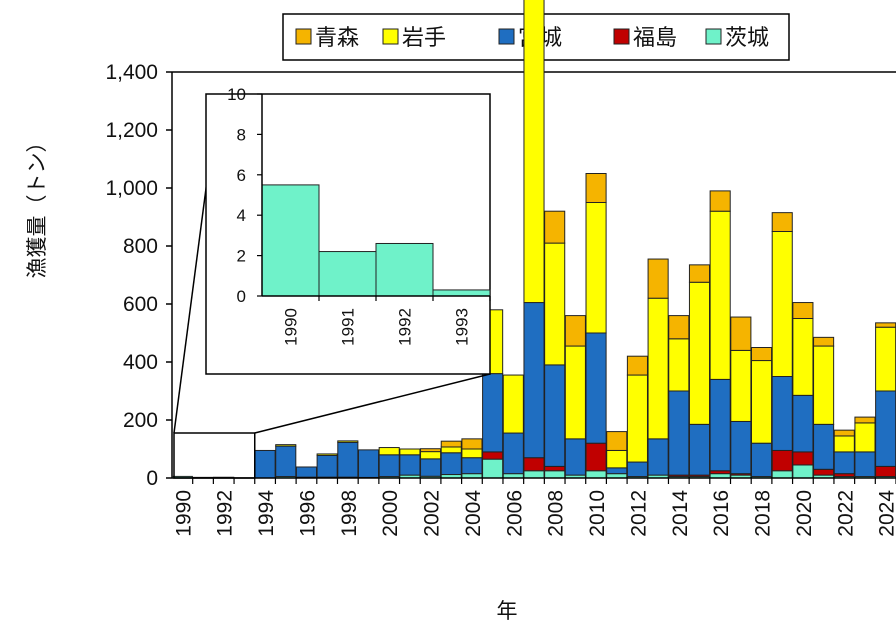 The image size is (896, 631). I want to click on inset-x-tick-label: 1993, so click(462, 327).